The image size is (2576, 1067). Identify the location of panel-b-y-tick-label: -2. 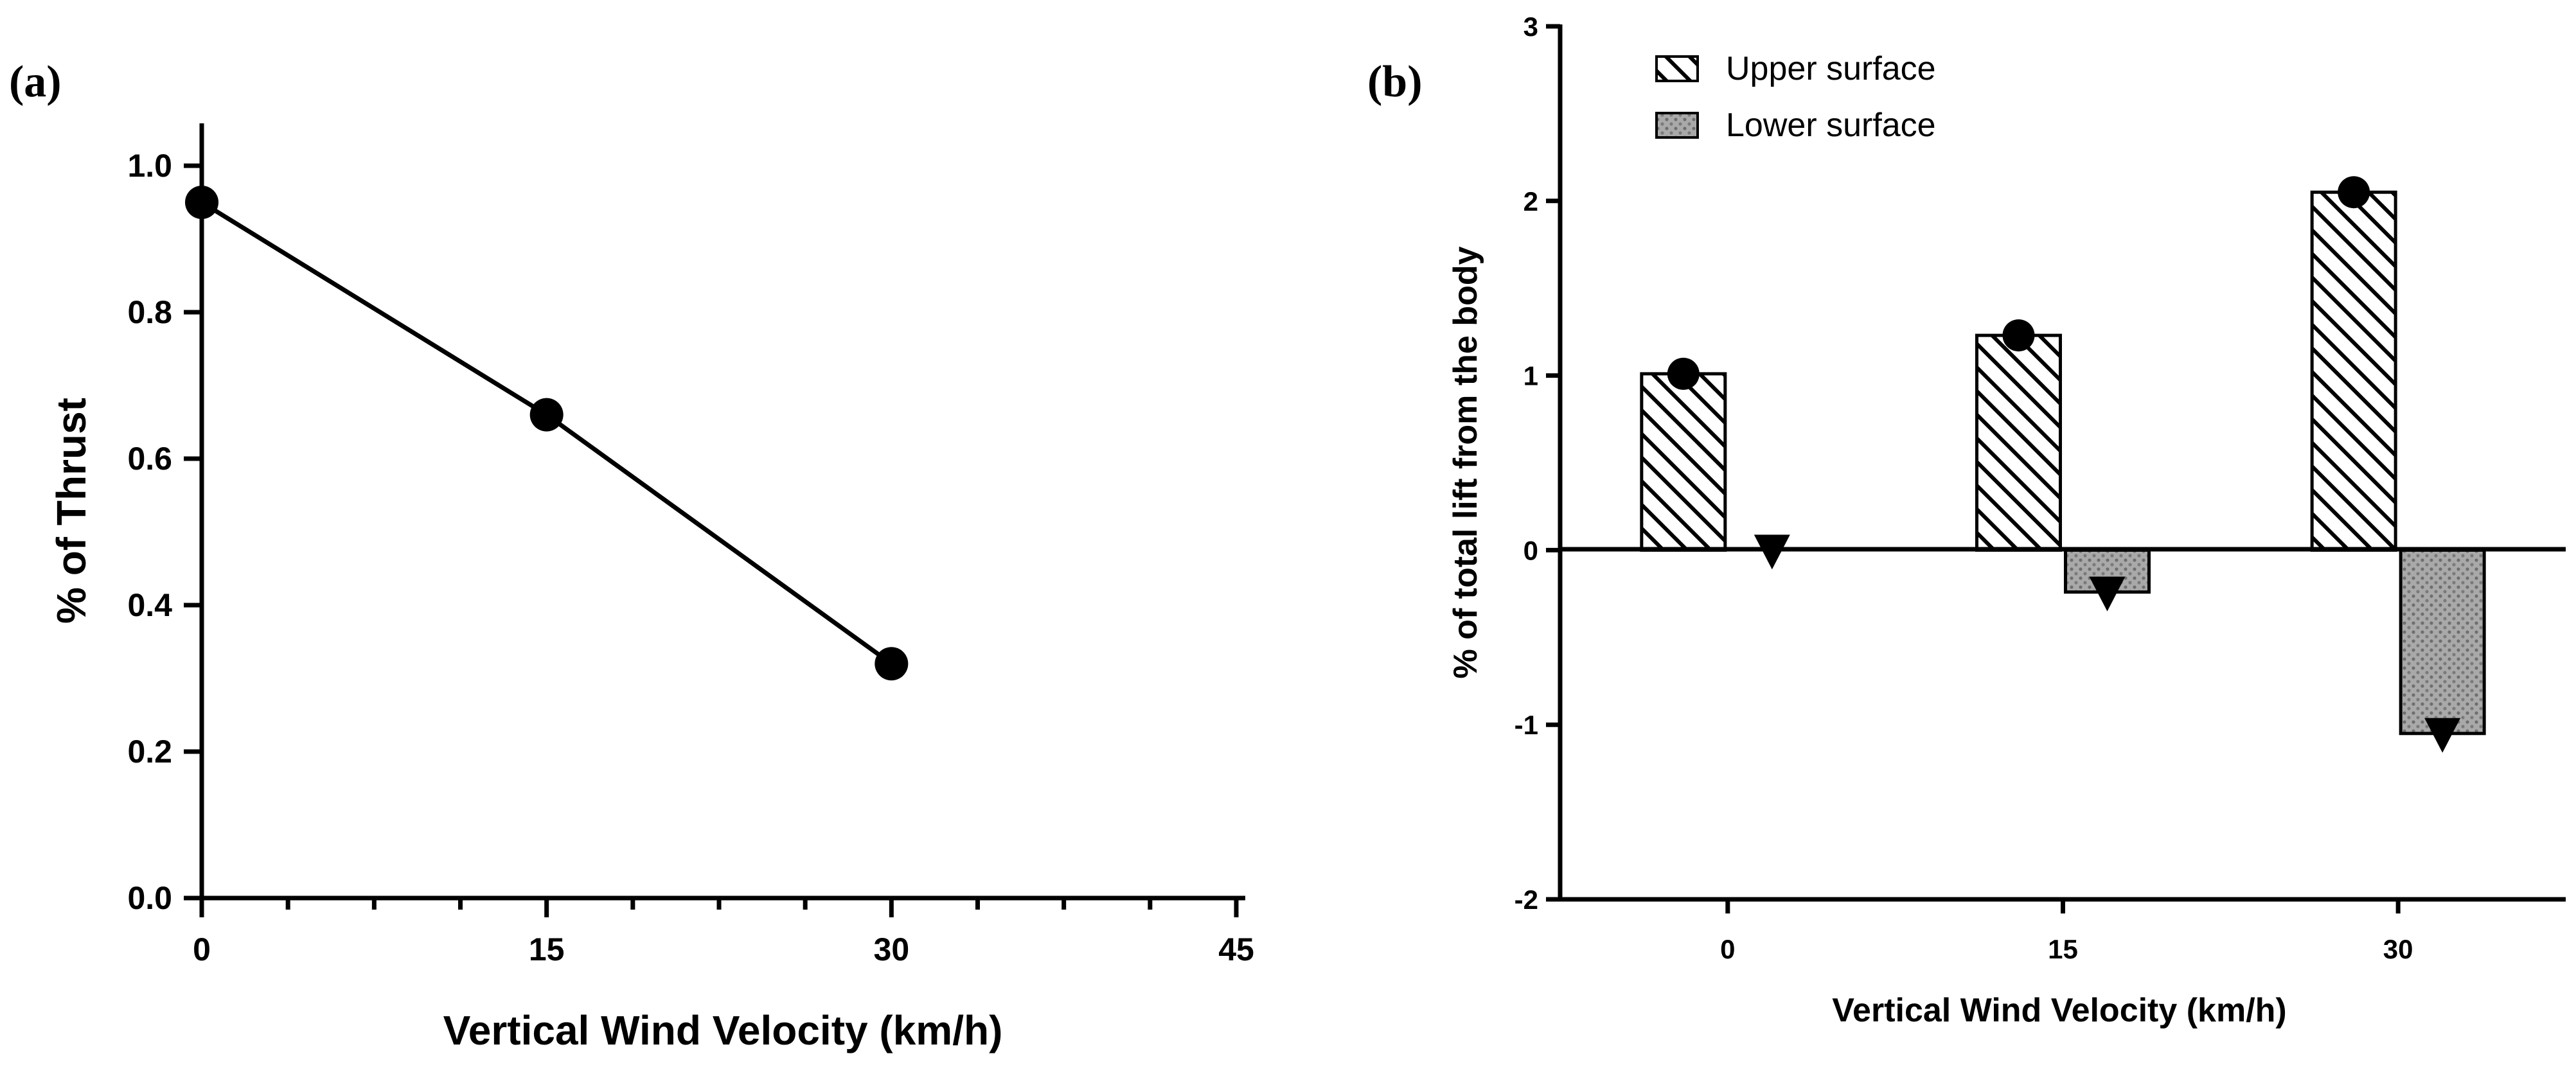
(1527, 900).